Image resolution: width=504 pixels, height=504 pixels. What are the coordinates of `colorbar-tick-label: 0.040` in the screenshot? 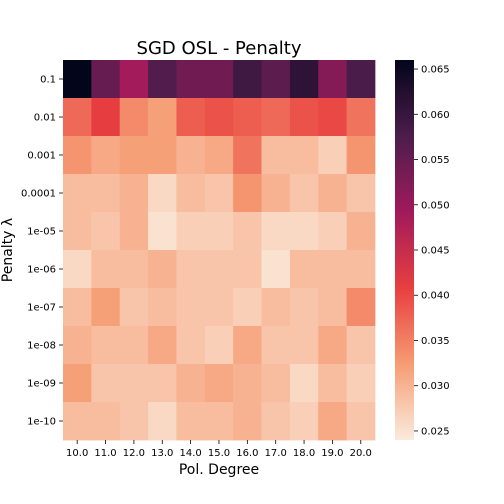 It's located at (435, 296).